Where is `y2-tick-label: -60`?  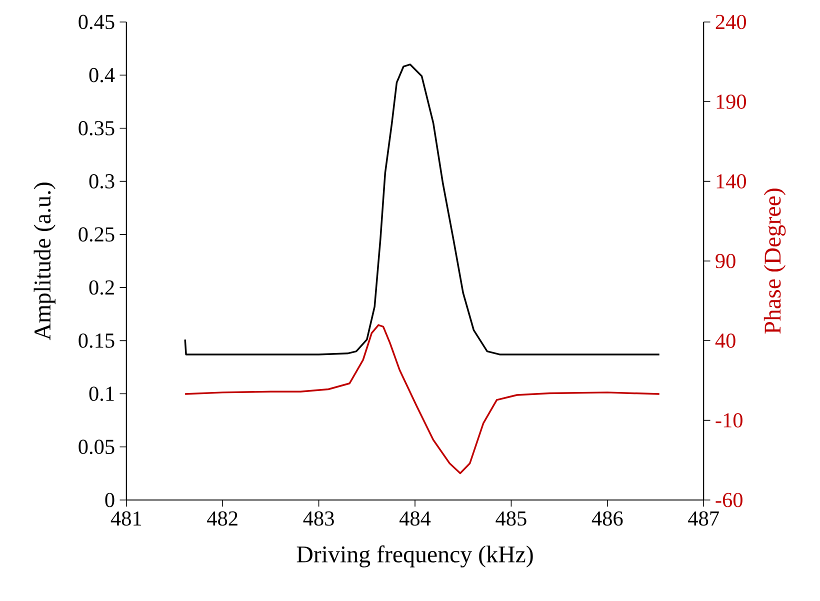
y2-tick-label: -60 is located at coordinates (729, 500).